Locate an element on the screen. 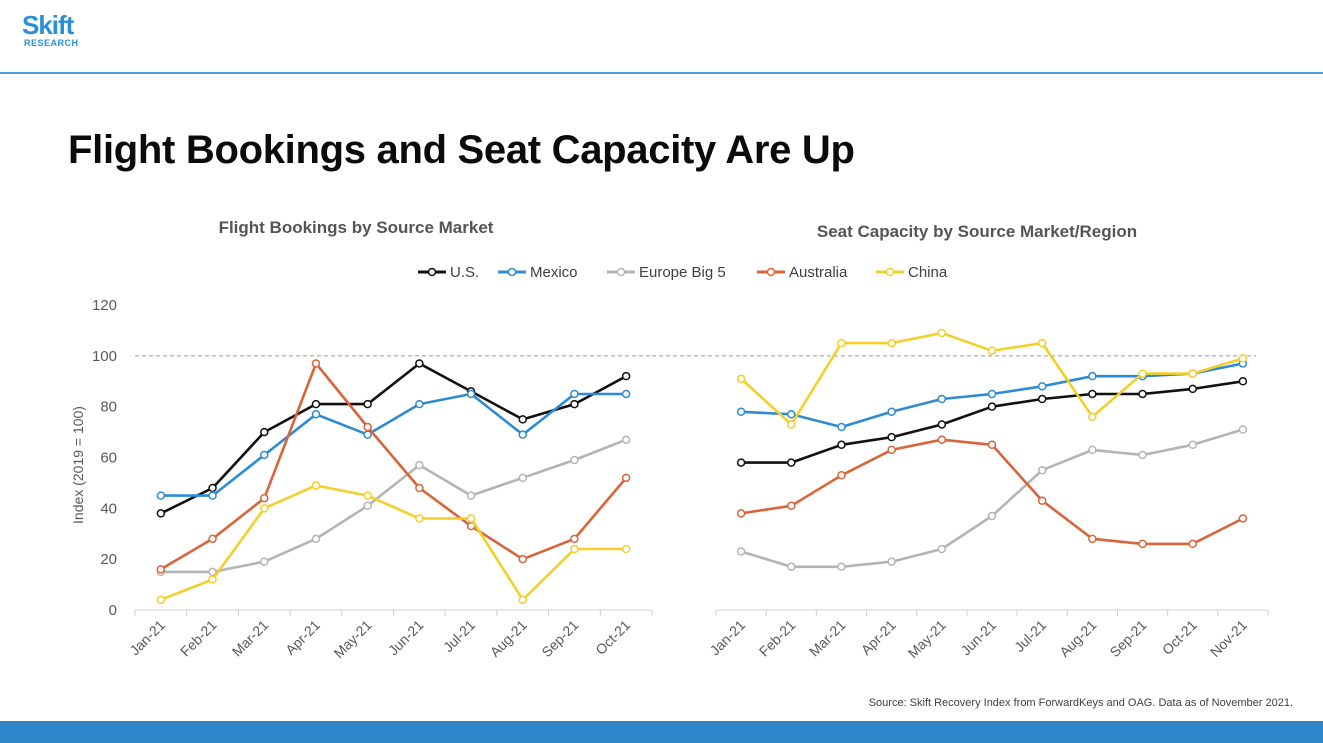 The width and height of the screenshot is (1323, 743). x-tick-label: Jan-21 is located at coordinates (728, 638).